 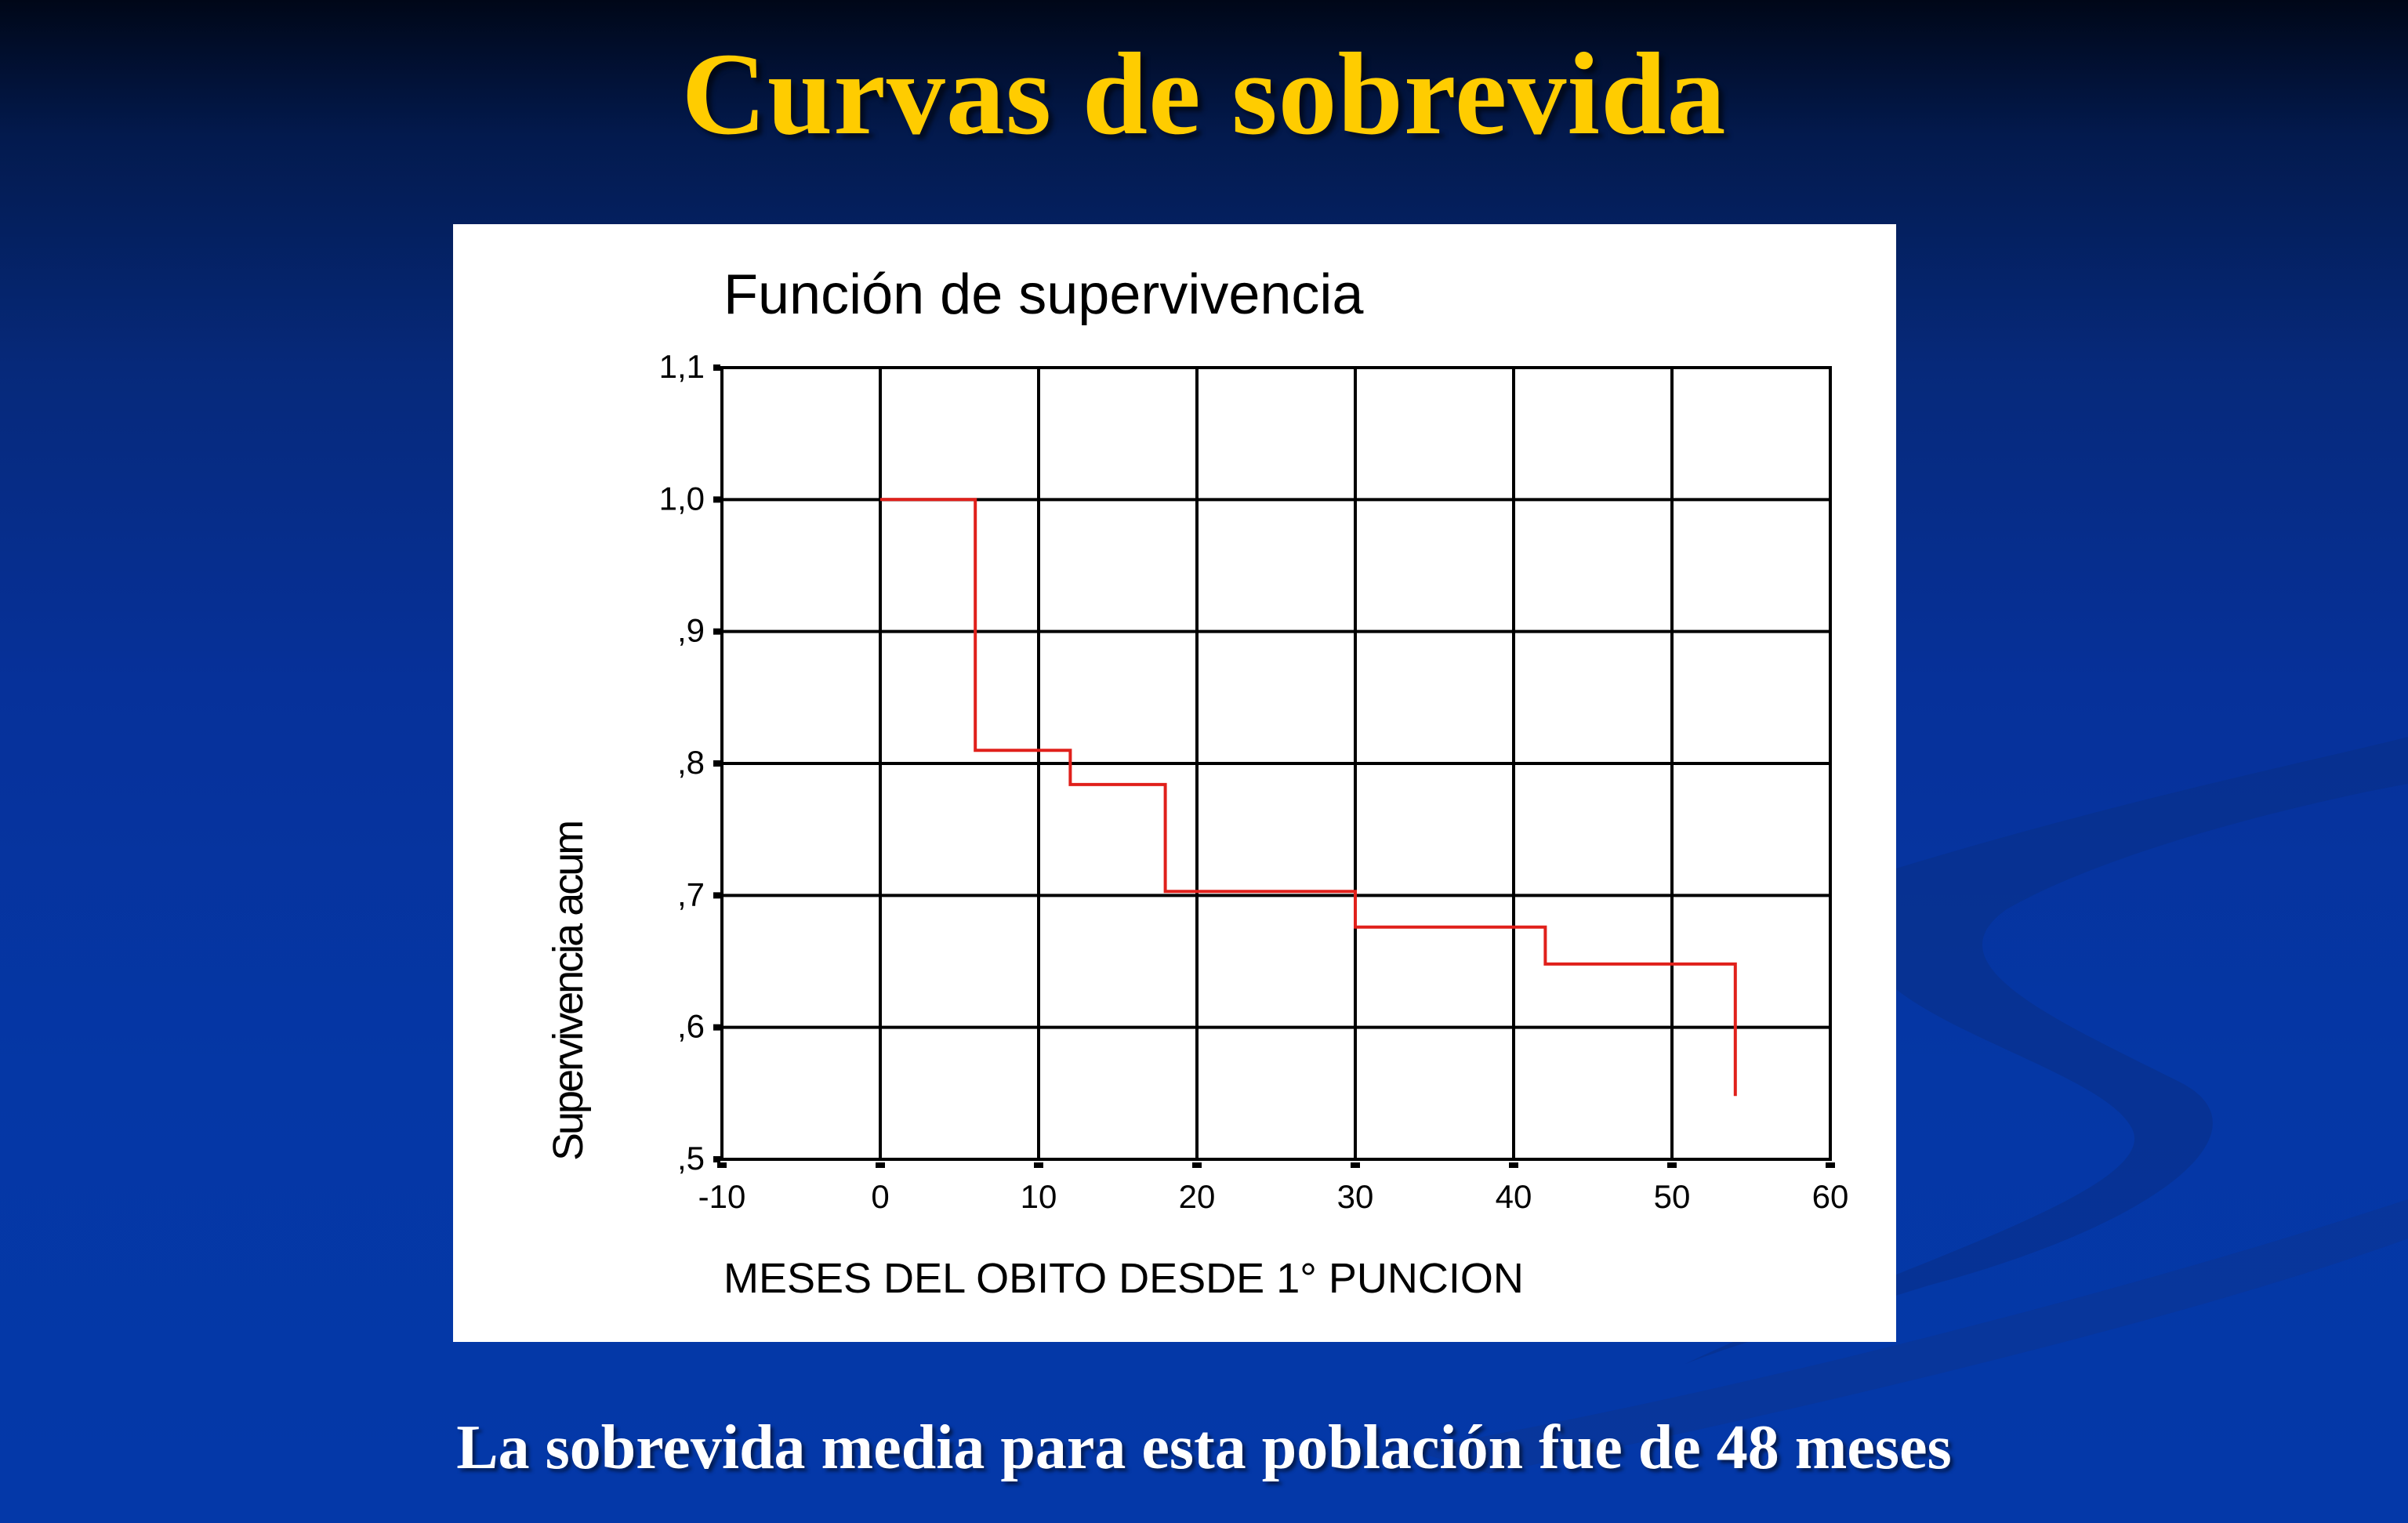 I want to click on y-tick-label: ,5, so click(x=691, y=1158).